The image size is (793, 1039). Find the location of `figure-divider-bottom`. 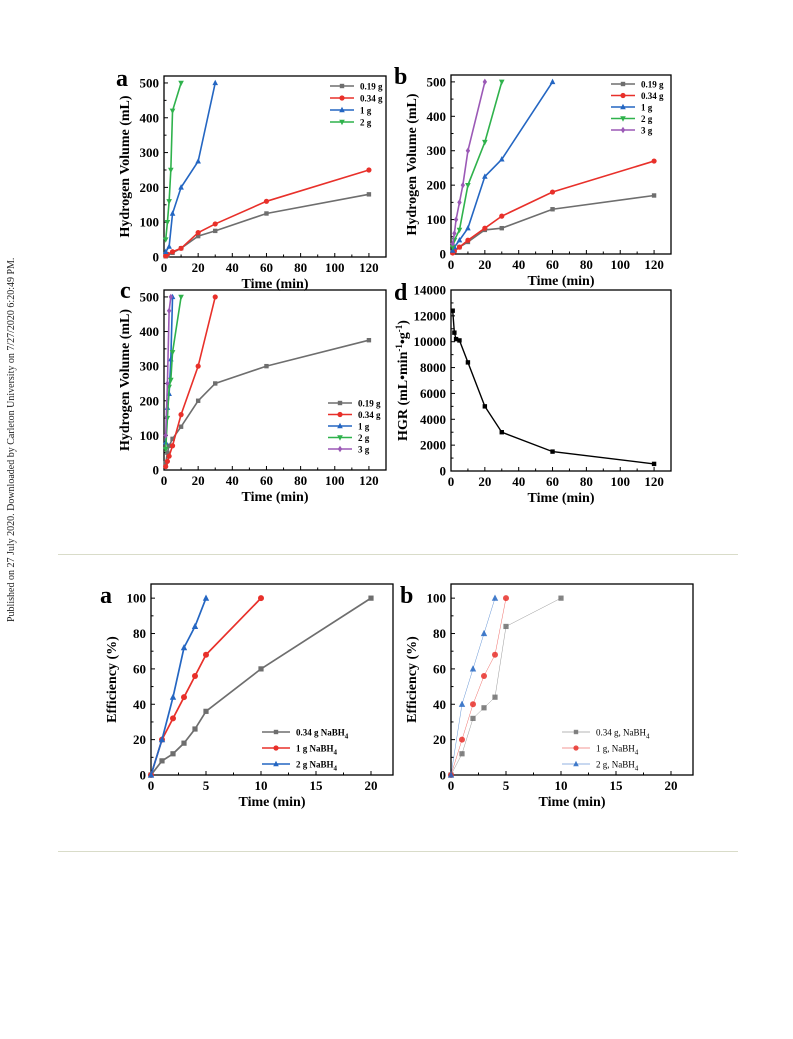

figure-divider-bottom is located at coordinates (398, 851).